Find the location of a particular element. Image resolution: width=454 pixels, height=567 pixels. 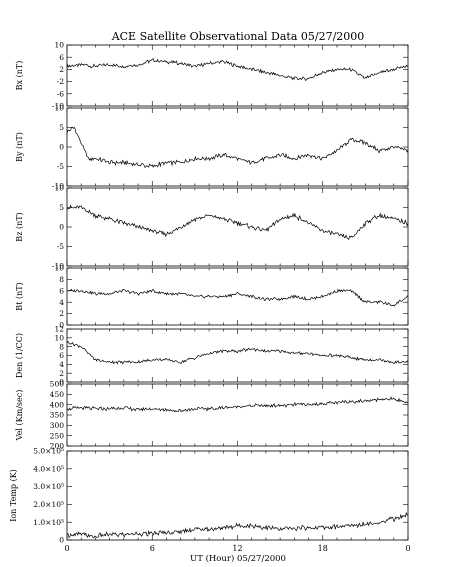

panel-2: -10 -5 0 5 10 Bz (nT) is located at coordinates (212, 227).